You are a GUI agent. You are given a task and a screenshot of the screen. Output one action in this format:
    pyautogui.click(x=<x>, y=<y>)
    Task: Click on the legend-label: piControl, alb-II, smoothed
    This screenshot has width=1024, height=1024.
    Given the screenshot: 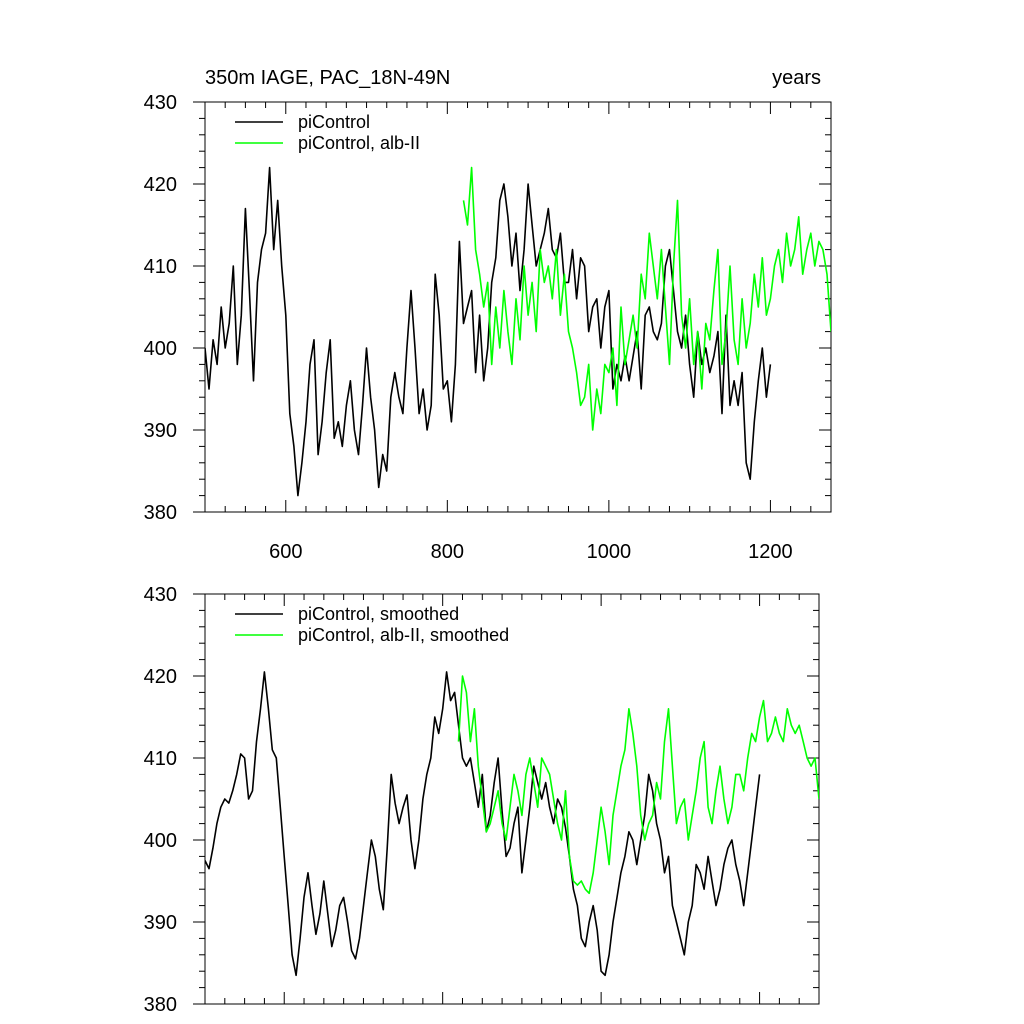 What is the action you would take?
    pyautogui.click(x=403, y=635)
    